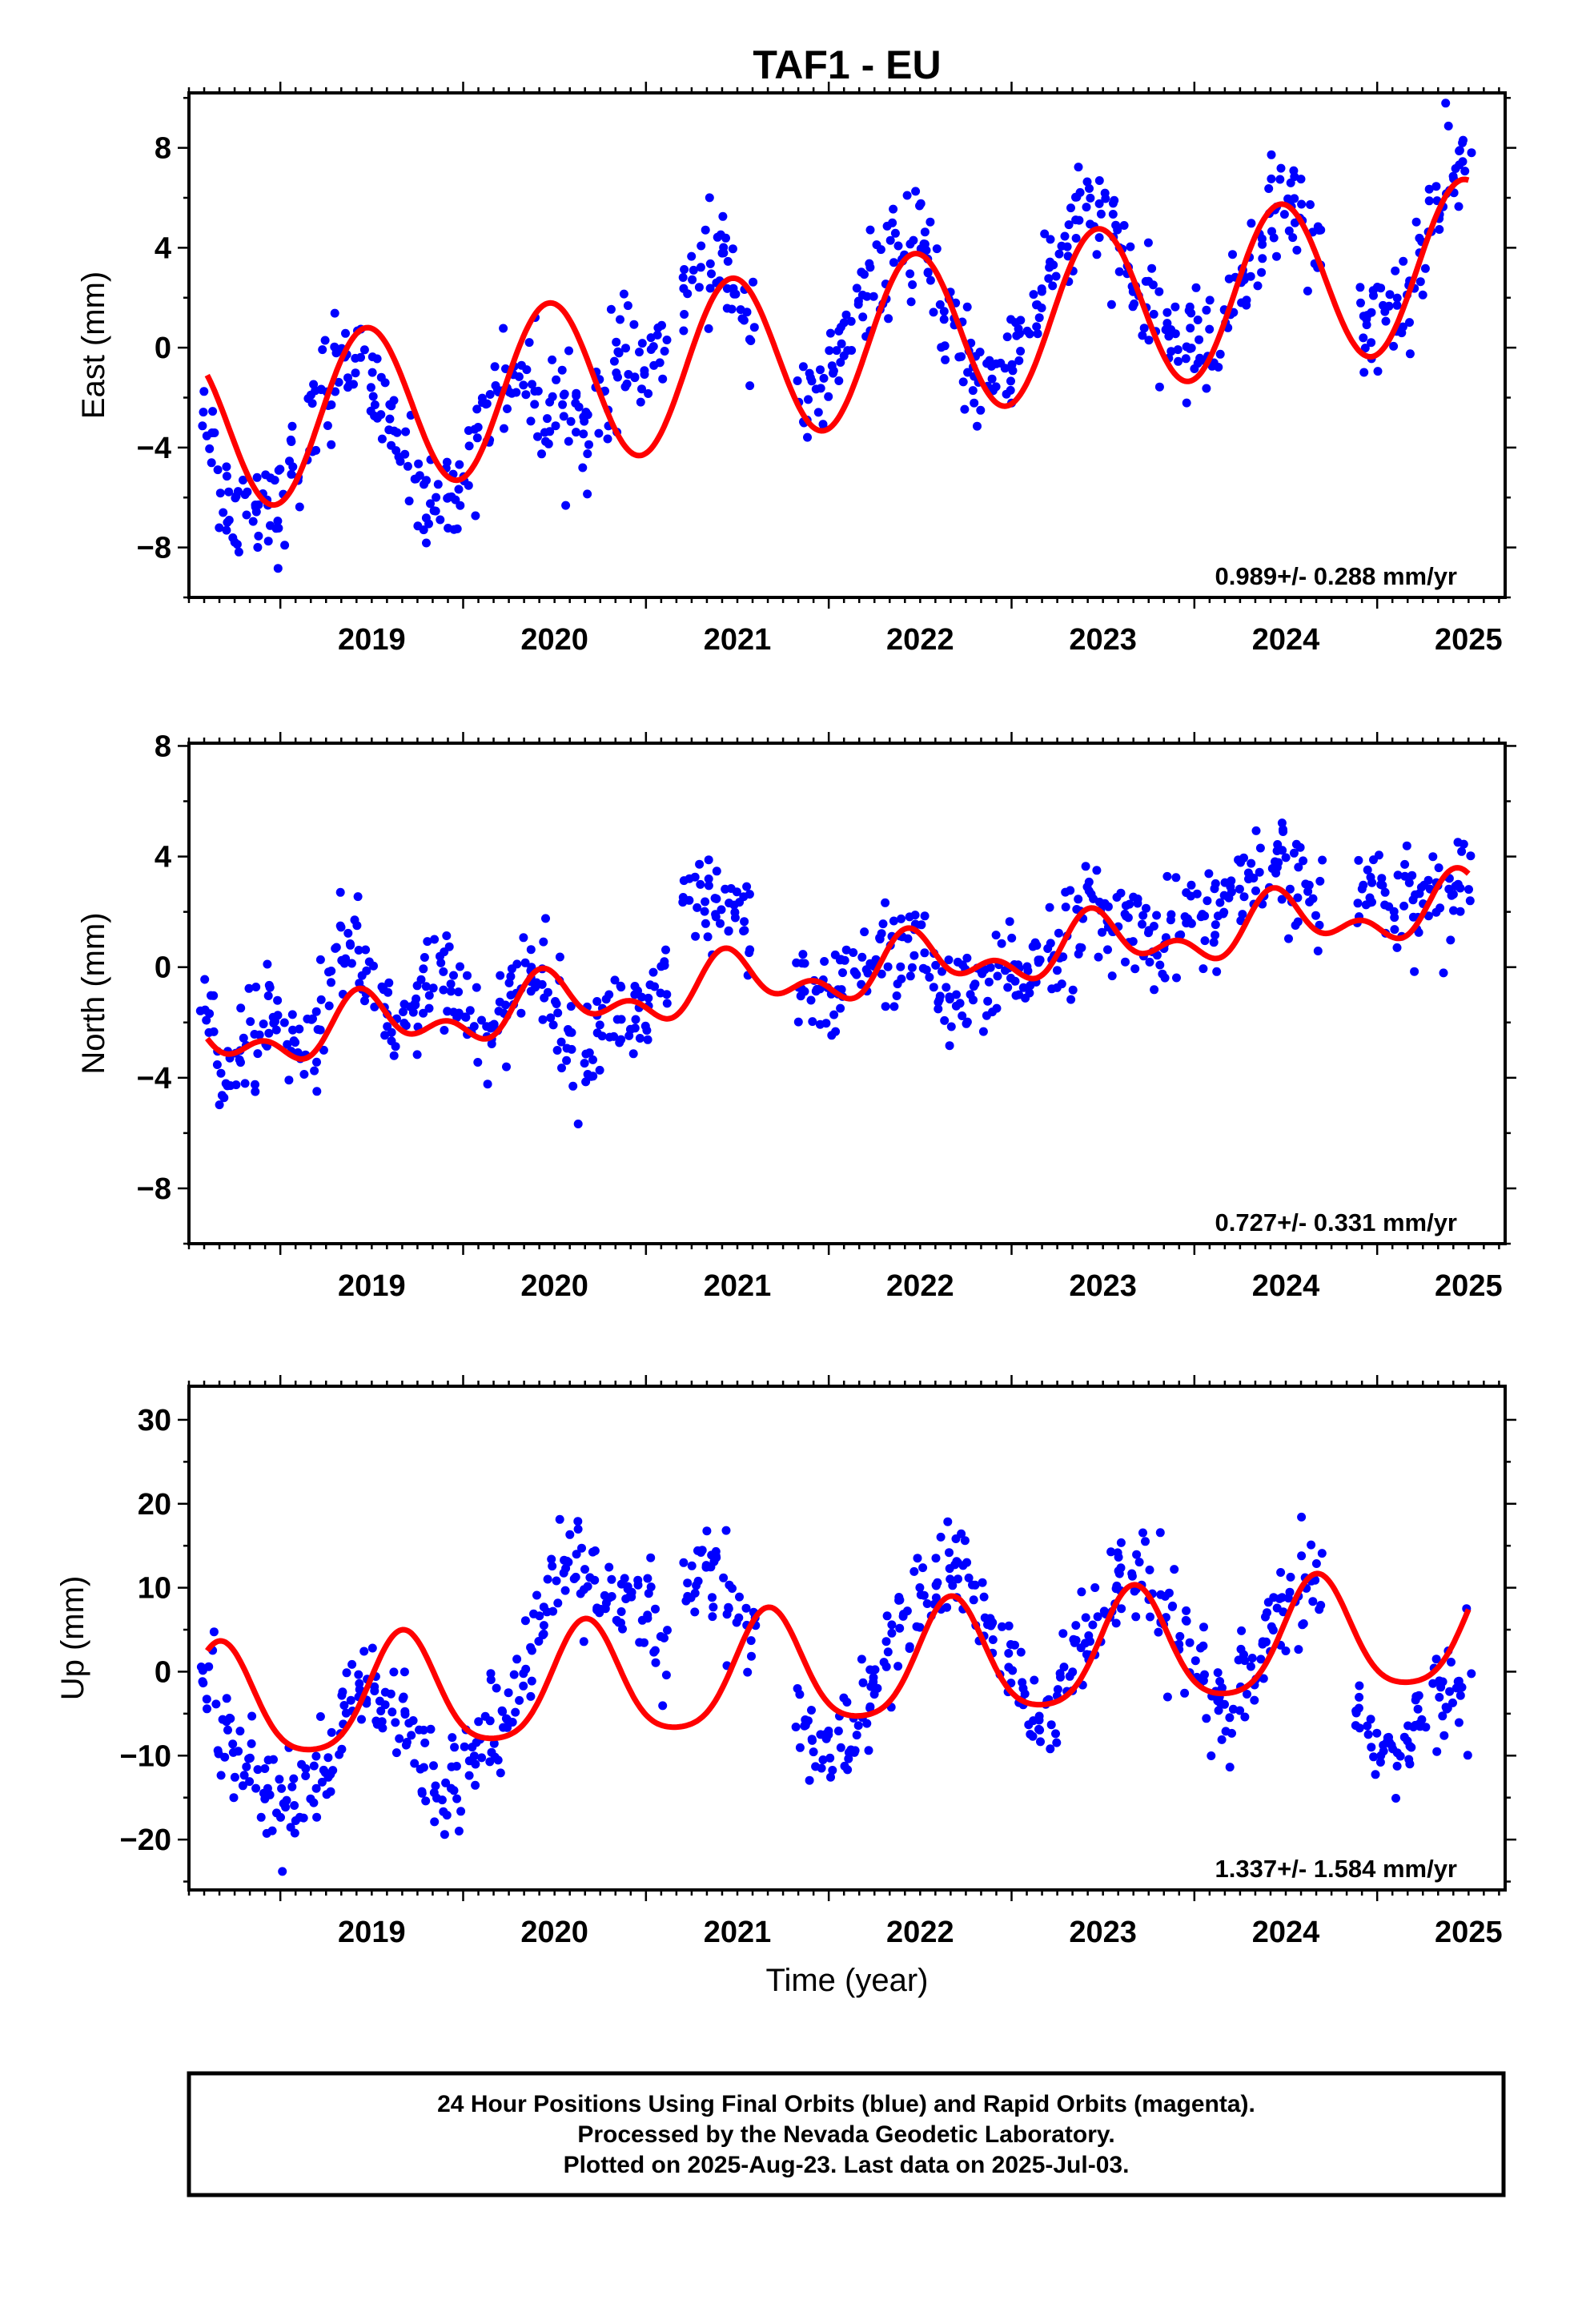 The width and height of the screenshot is (1582, 2324). What do you see at coordinates (554, 640) in the screenshot?
I see `east-x-tick-label: 2020` at bounding box center [554, 640].